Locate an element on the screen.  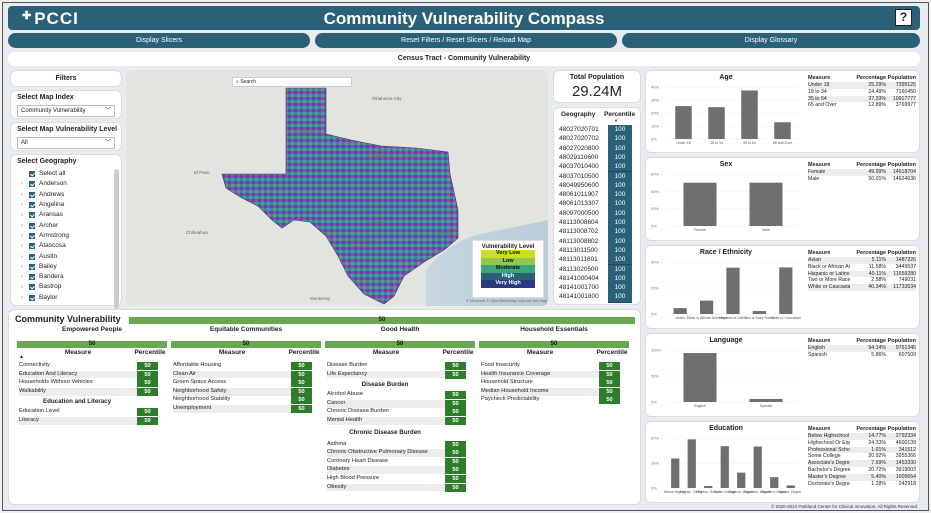
geography-item: › Anderson is located at coordinates (45, 184).